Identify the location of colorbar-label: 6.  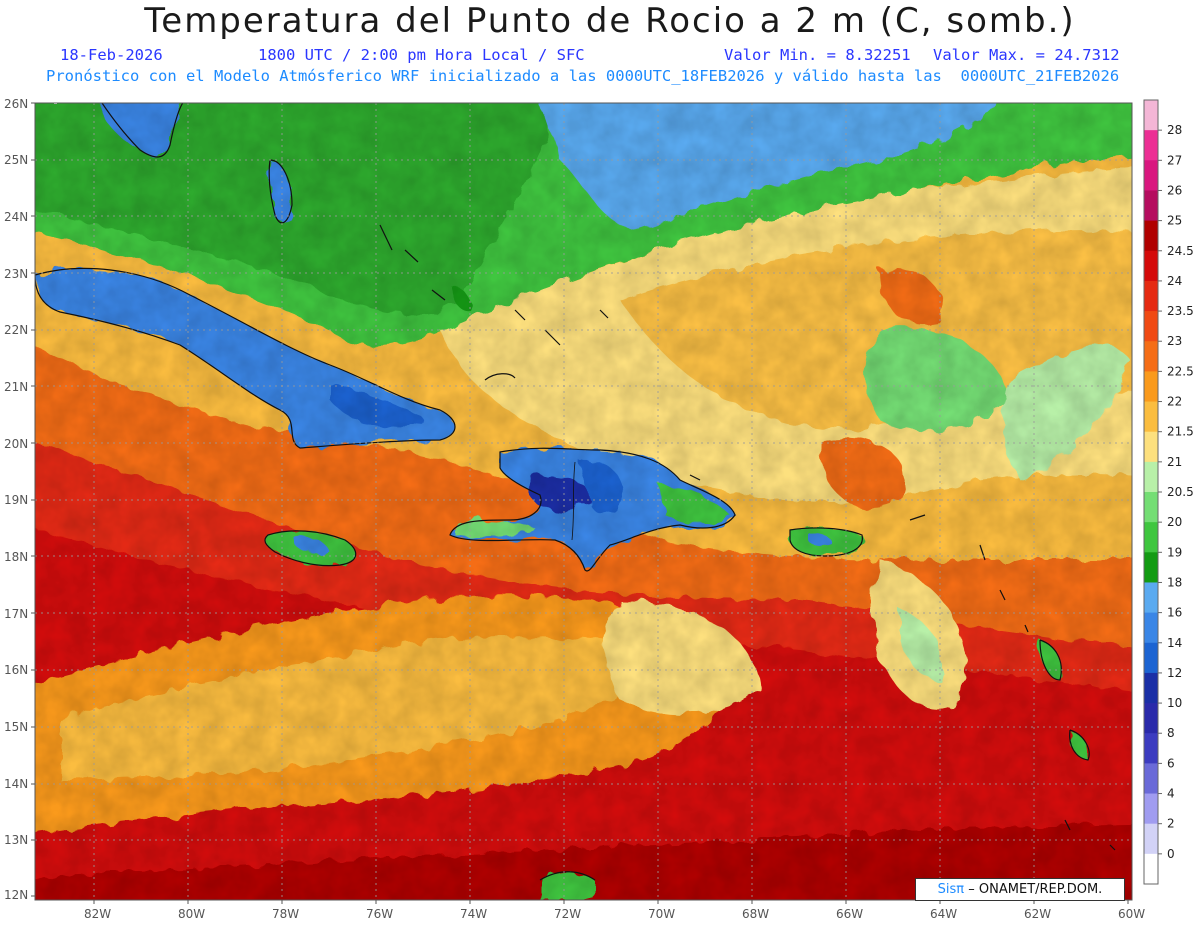
(1171, 763).